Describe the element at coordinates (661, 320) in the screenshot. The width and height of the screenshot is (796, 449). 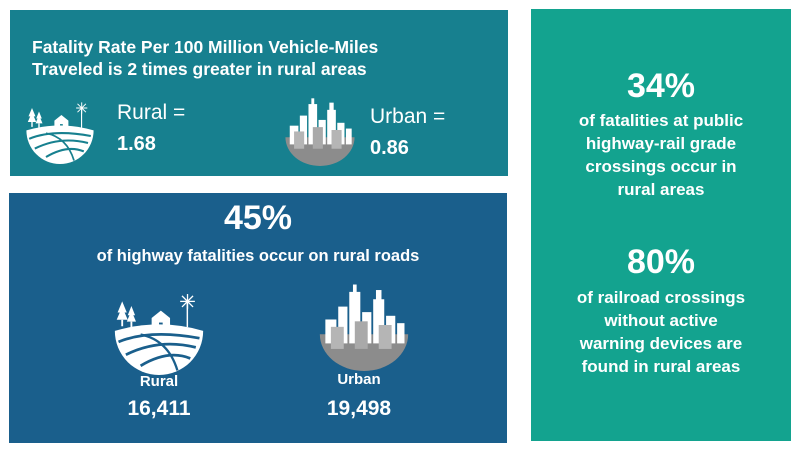
I see `stat2-line: without active` at that location.